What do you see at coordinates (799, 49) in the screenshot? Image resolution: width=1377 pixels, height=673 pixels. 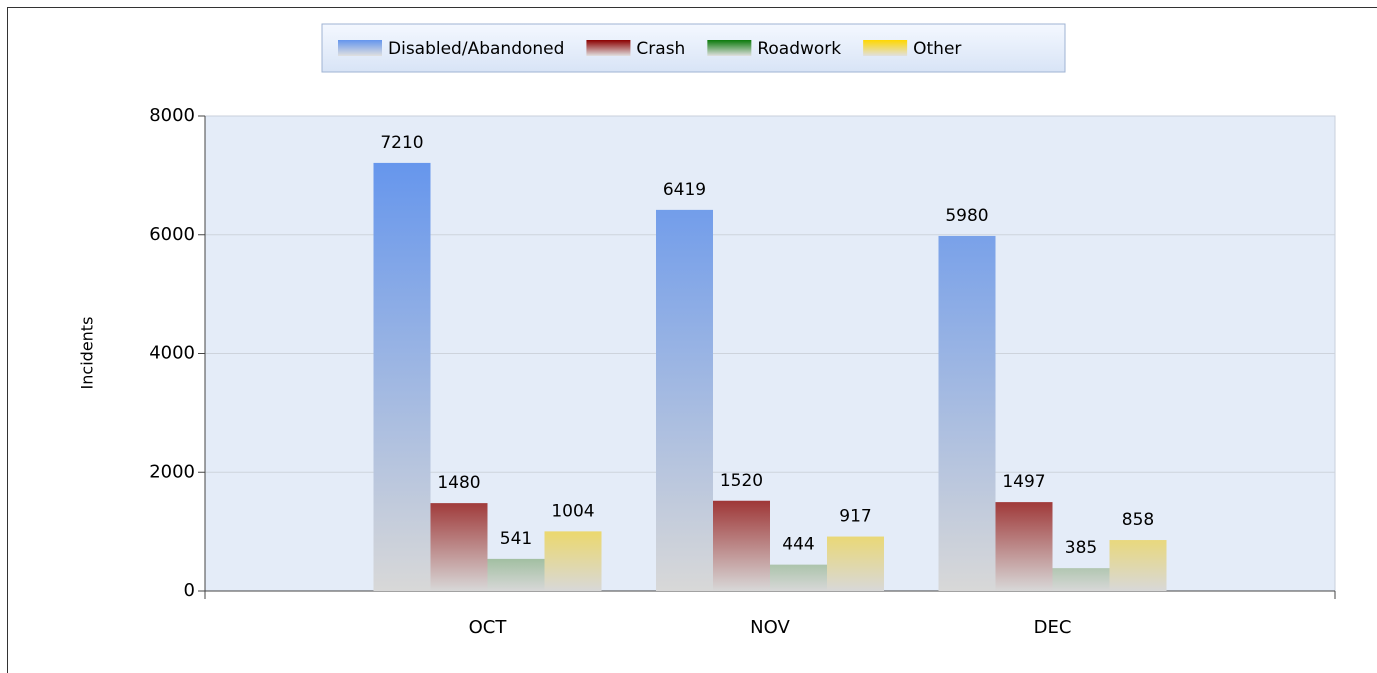 I see `legend-label: Roadwork` at bounding box center [799, 49].